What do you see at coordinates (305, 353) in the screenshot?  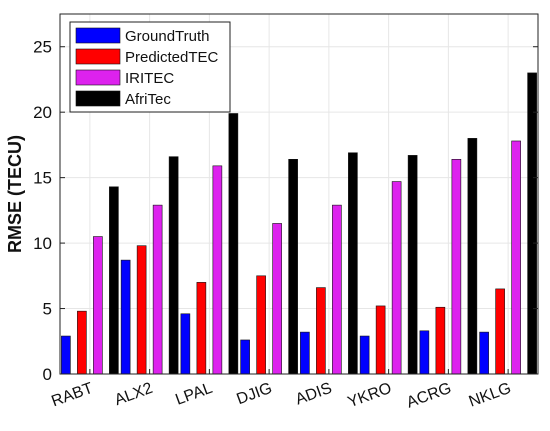 I see `bar-adis-groundtruth` at bounding box center [305, 353].